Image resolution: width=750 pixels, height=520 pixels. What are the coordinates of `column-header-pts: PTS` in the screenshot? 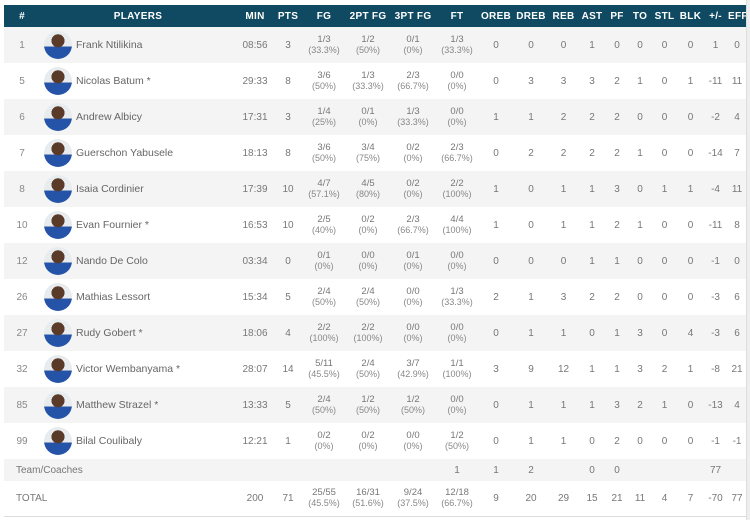 It's located at (288, 16).